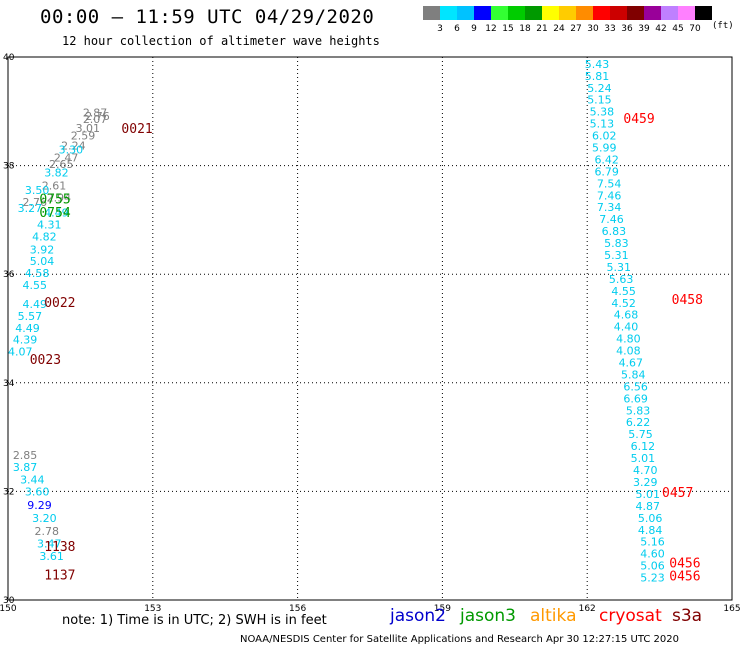 The height and width of the screenshot is (650, 740). What do you see at coordinates (37, 273) in the screenshot?
I see `swh-data-point: 4.58` at bounding box center [37, 273].